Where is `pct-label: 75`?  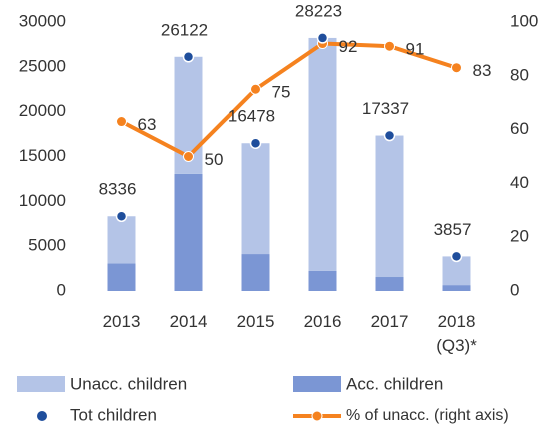
pct-label: 75 is located at coordinates (281, 92).